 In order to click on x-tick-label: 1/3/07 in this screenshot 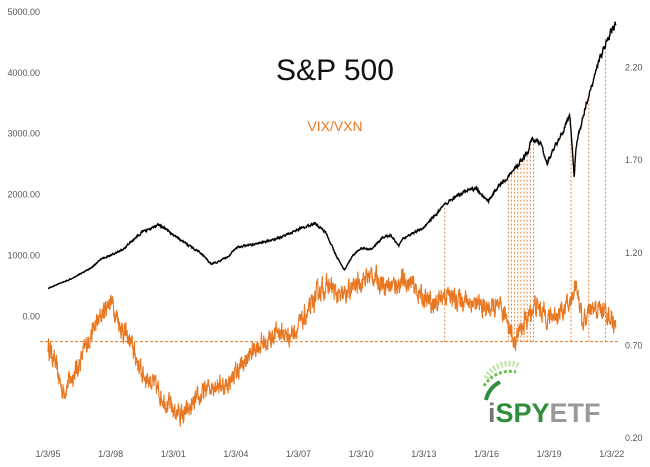, I will do `click(298, 454)`.